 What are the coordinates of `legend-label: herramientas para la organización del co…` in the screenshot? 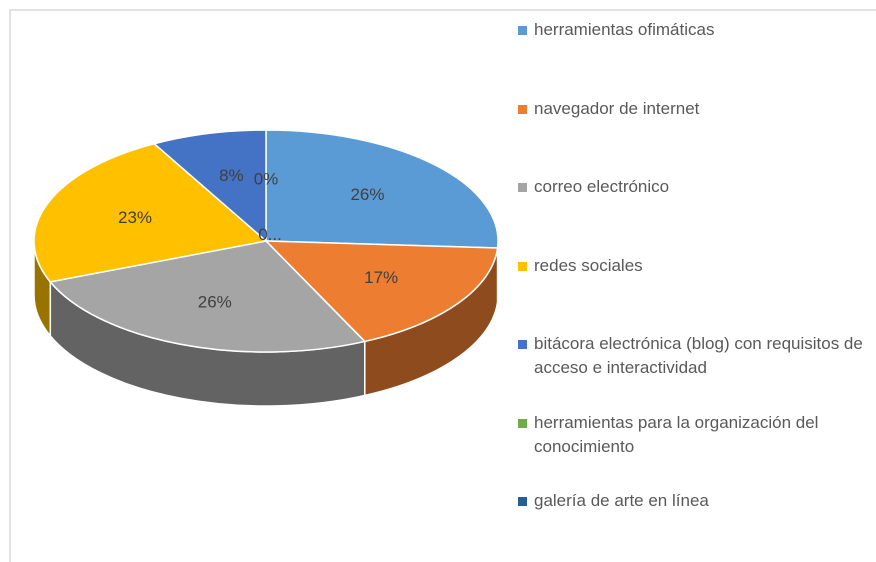 It's located at (676, 434).